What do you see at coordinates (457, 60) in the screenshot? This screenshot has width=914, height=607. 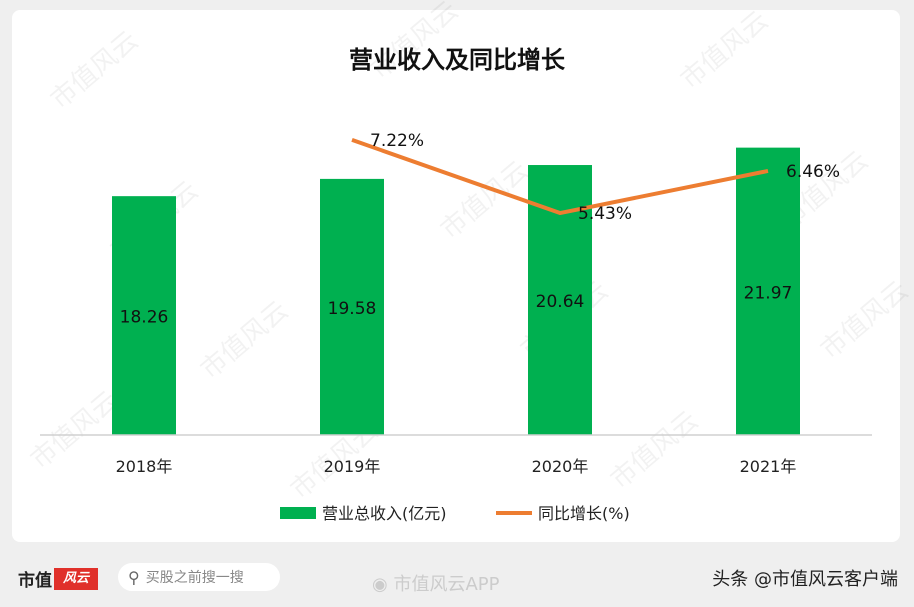 I see `chart-title: 营业收入及同比增长` at bounding box center [457, 60].